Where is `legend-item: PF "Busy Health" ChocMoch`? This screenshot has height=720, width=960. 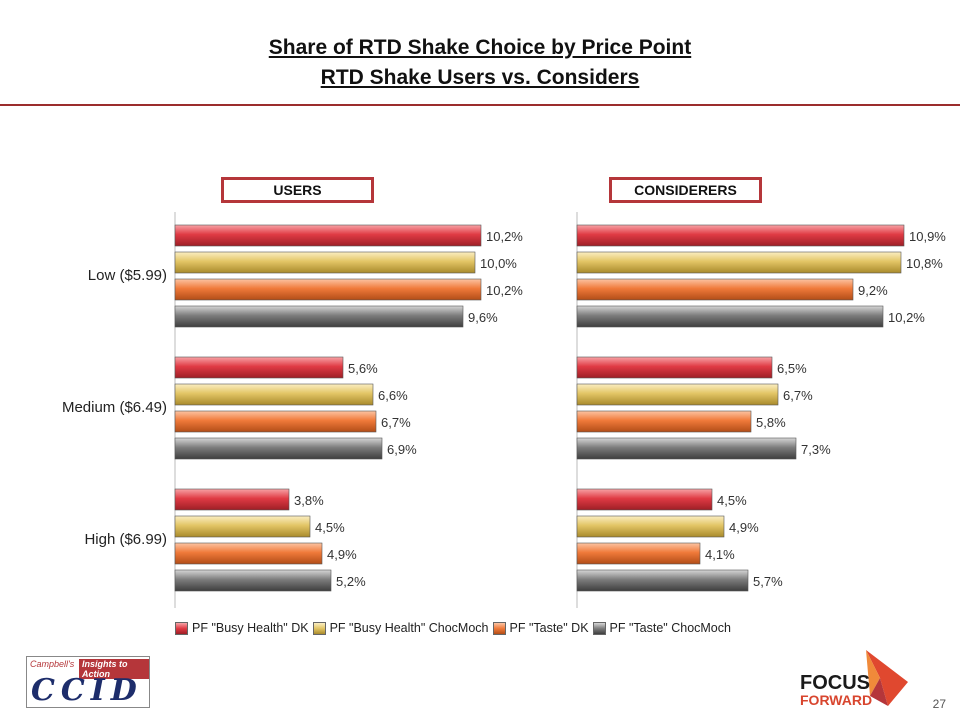 legend-item: PF "Busy Health" ChocMoch is located at coordinates (400, 628).